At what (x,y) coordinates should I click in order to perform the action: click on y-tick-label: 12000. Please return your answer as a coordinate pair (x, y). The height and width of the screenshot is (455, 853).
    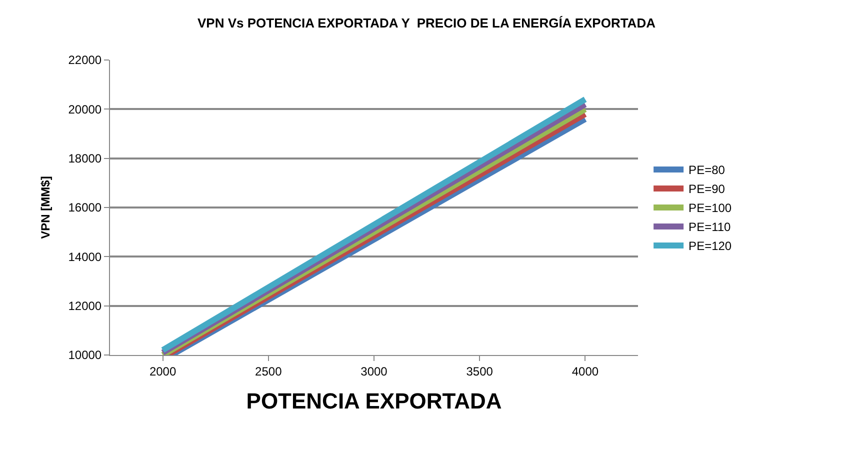
    Looking at the image, I should click on (85, 306).